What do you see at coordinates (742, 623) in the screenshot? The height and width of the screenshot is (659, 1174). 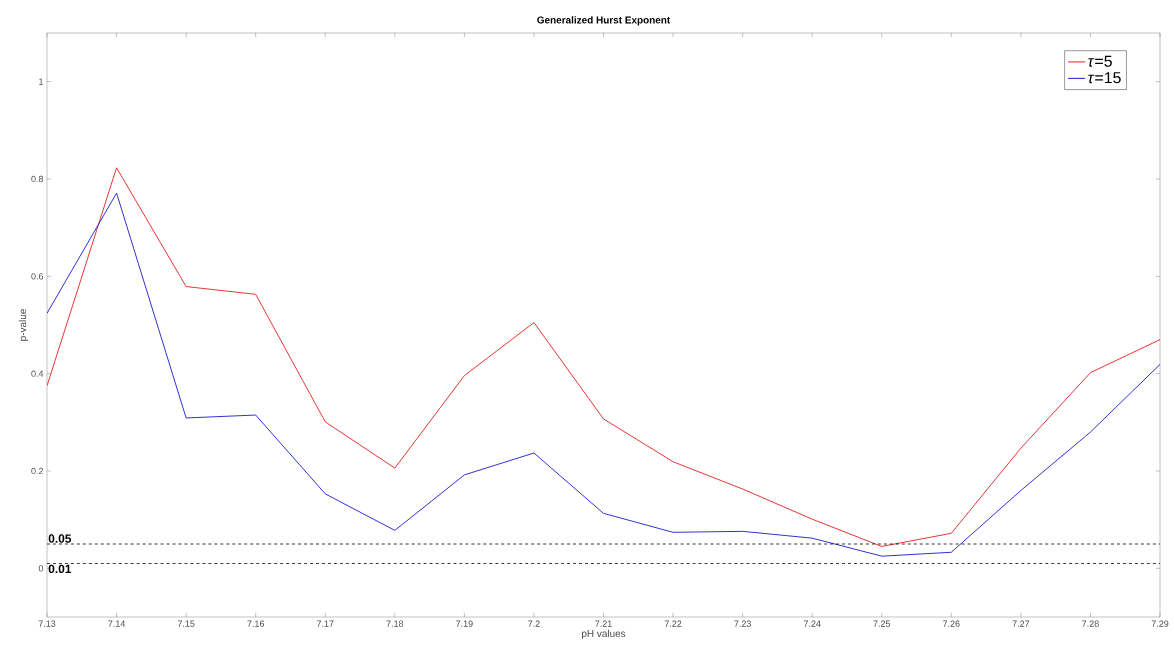 I see `x-tick-label: 7.23` at bounding box center [742, 623].